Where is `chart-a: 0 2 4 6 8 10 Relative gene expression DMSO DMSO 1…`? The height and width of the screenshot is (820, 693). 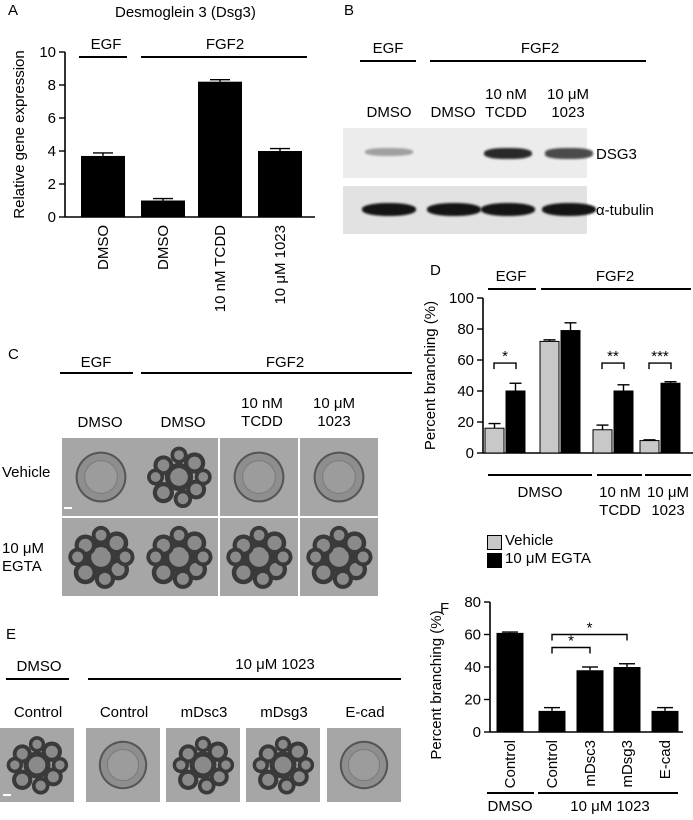
chart-a: 0 2 4 6 8 10 Relative gene expression DMSO DMSO 1… is located at coordinates (163, 178).